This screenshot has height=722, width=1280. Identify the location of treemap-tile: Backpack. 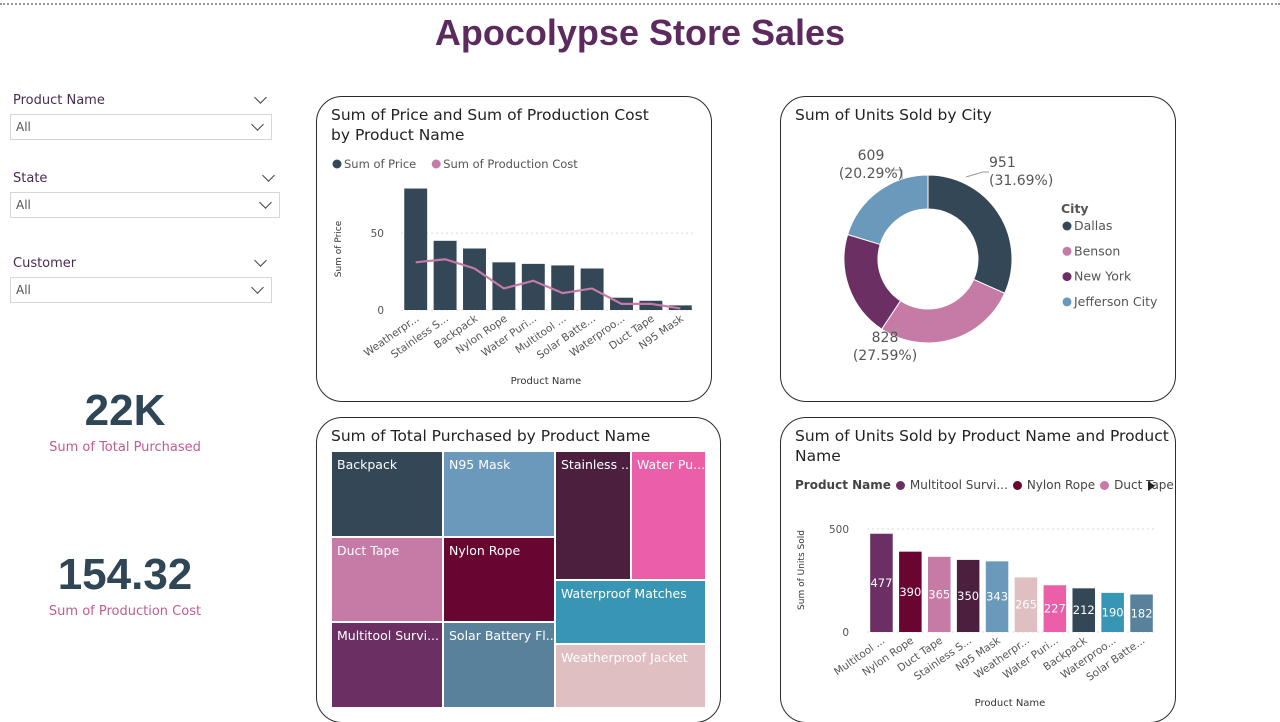
(387, 494).